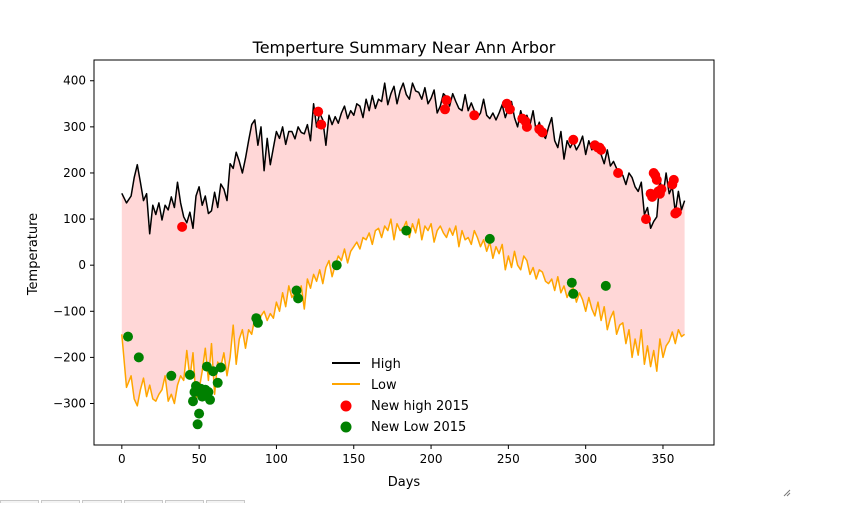  What do you see at coordinates (508, 459) in the screenshot?
I see `x-tick-label: 250` at bounding box center [508, 459].